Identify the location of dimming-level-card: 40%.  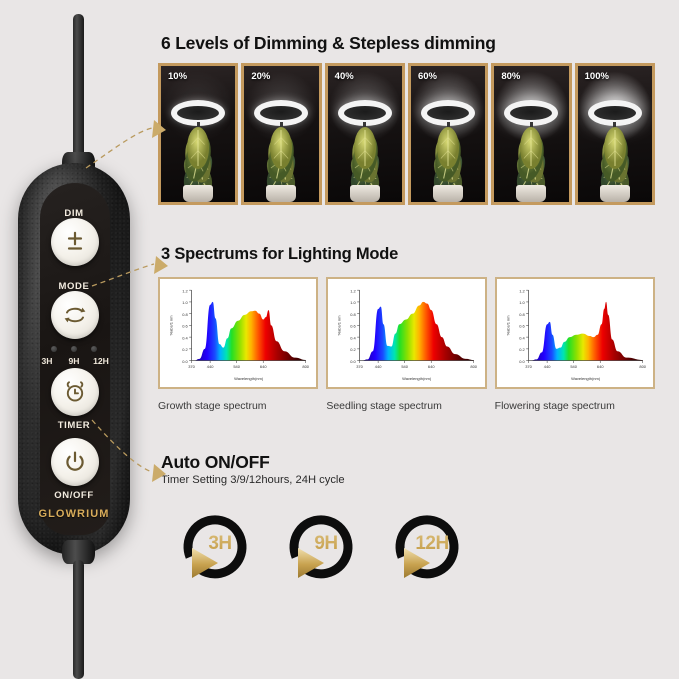
(364, 134).